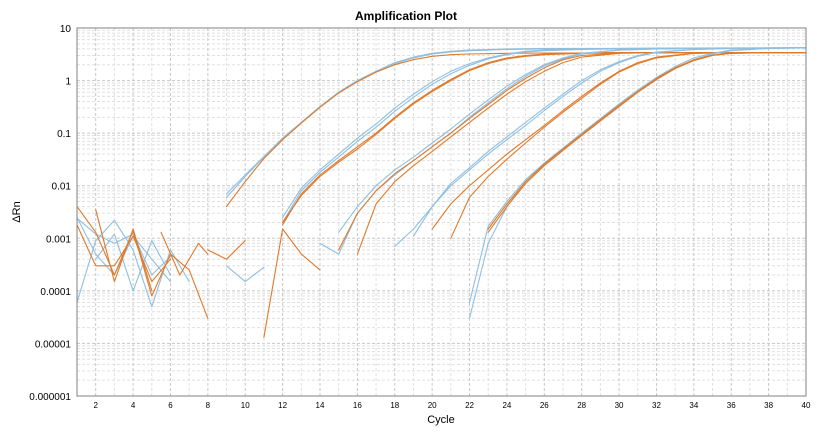 The height and width of the screenshot is (437, 821). I want to click on y-tick-label: 0.1, so click(64, 134).